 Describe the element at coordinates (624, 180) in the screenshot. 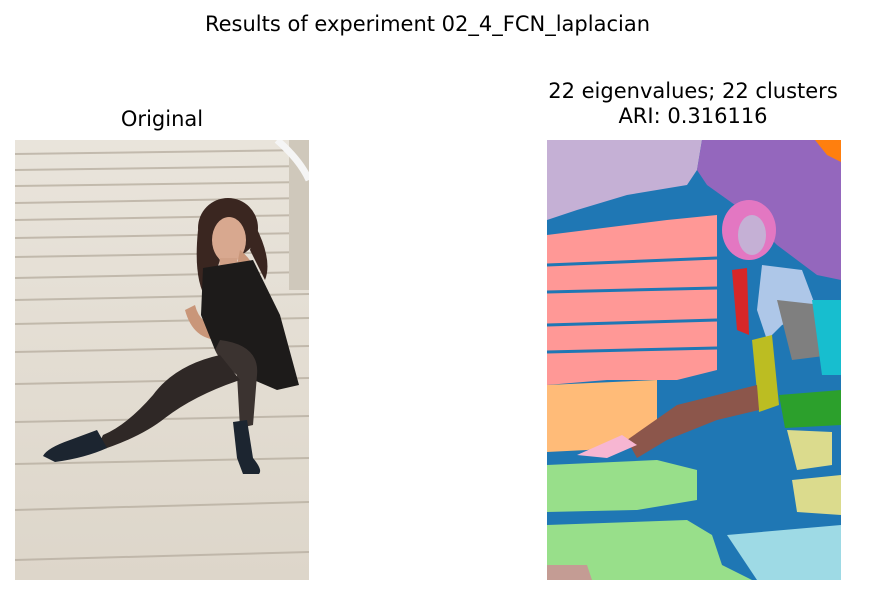

I see `cluster-light-purple` at that location.